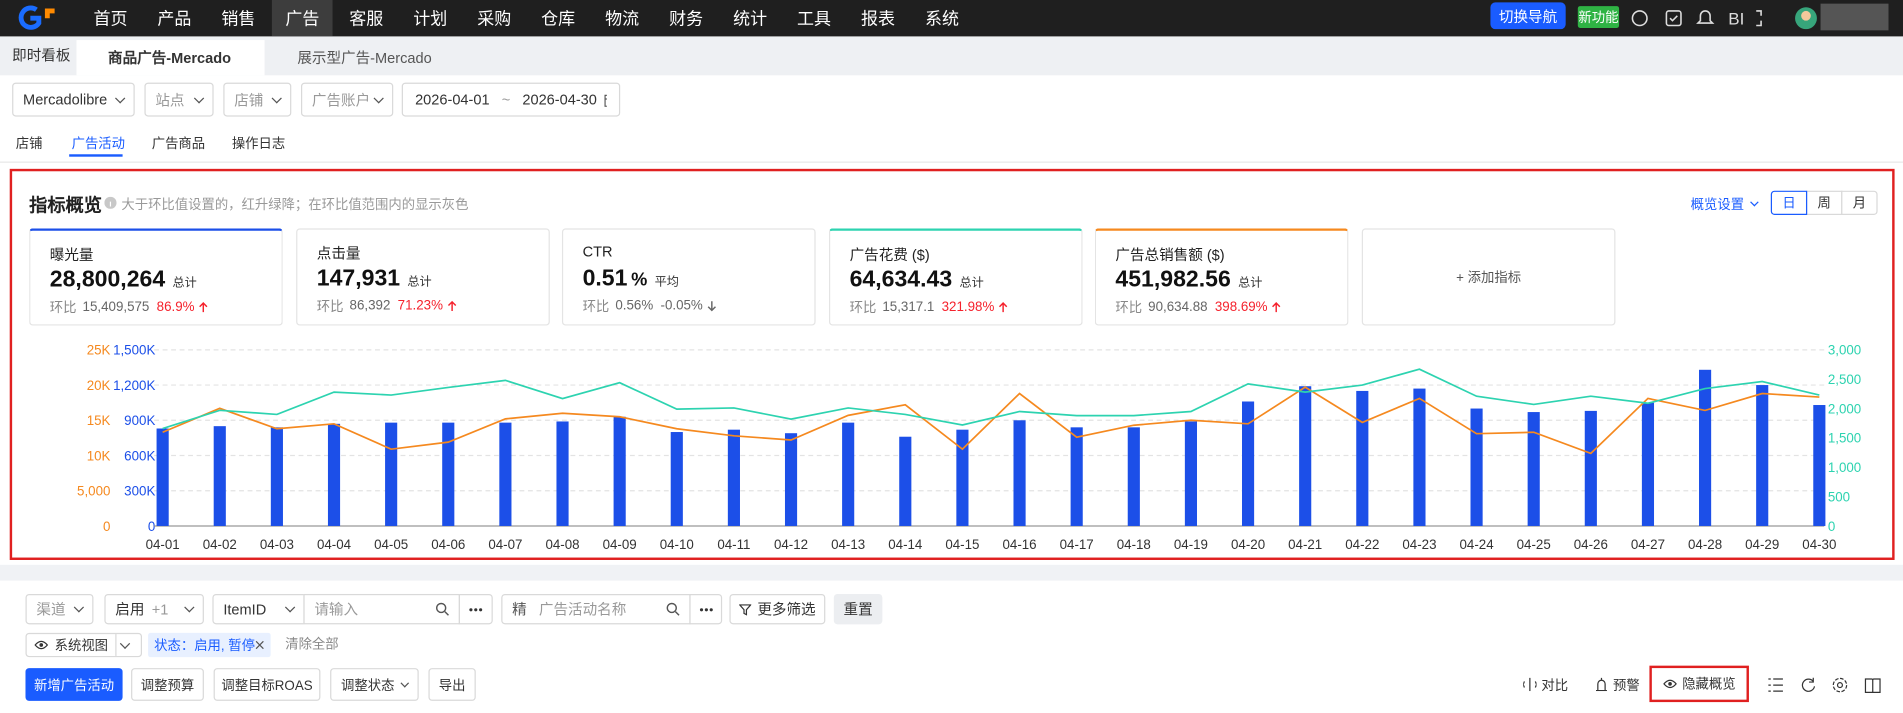  What do you see at coordinates (777, 609) in the screenshot?
I see `more-filters-button: 更多筛选` at bounding box center [777, 609].